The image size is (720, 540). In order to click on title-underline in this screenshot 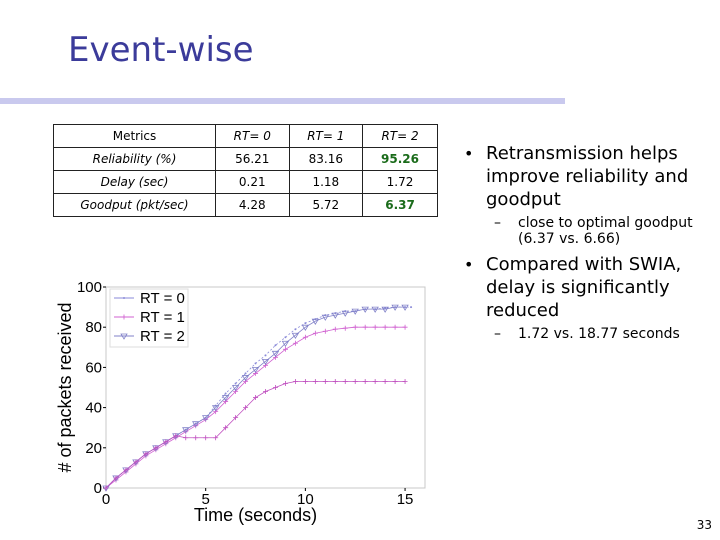, I will do `click(282, 101)`.